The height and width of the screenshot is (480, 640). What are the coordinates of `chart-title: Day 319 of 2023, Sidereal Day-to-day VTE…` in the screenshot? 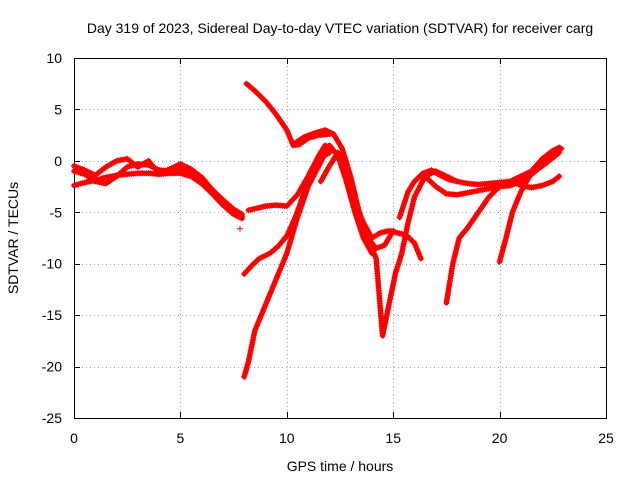 It's located at (340, 28).